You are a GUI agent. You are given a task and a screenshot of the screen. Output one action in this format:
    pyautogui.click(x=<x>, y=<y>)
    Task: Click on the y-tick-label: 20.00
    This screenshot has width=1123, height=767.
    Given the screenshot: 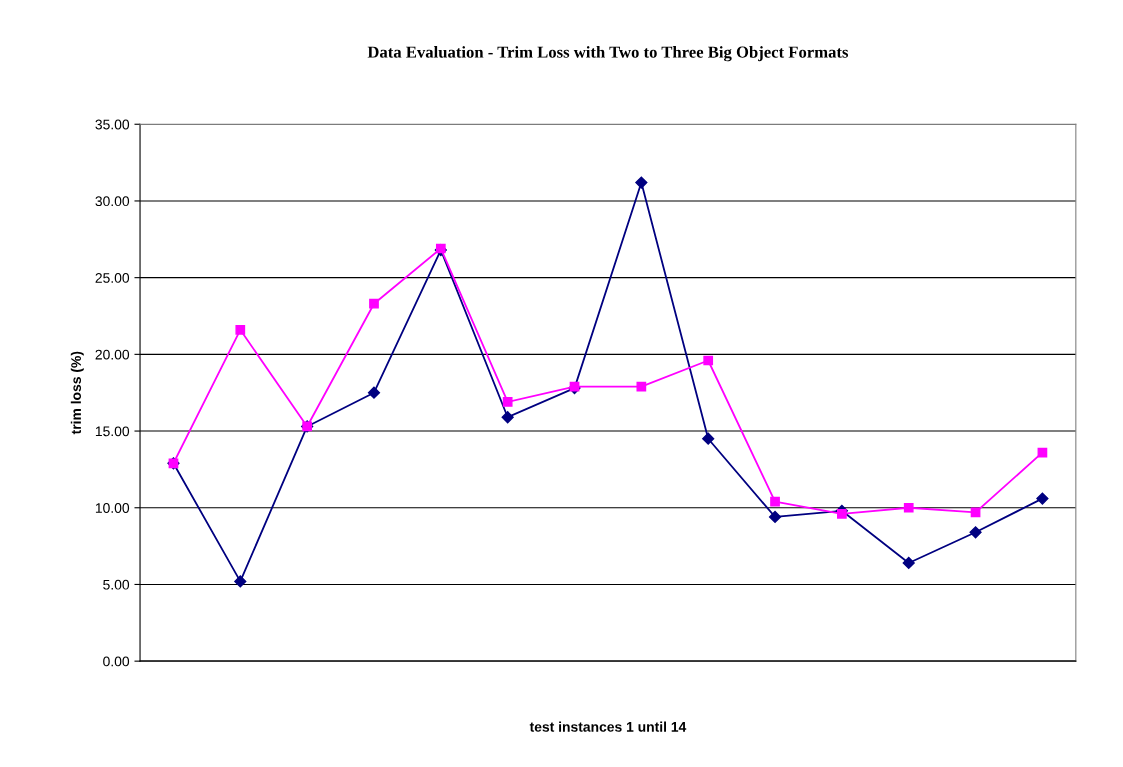 What is the action you would take?
    pyautogui.click(x=112, y=354)
    